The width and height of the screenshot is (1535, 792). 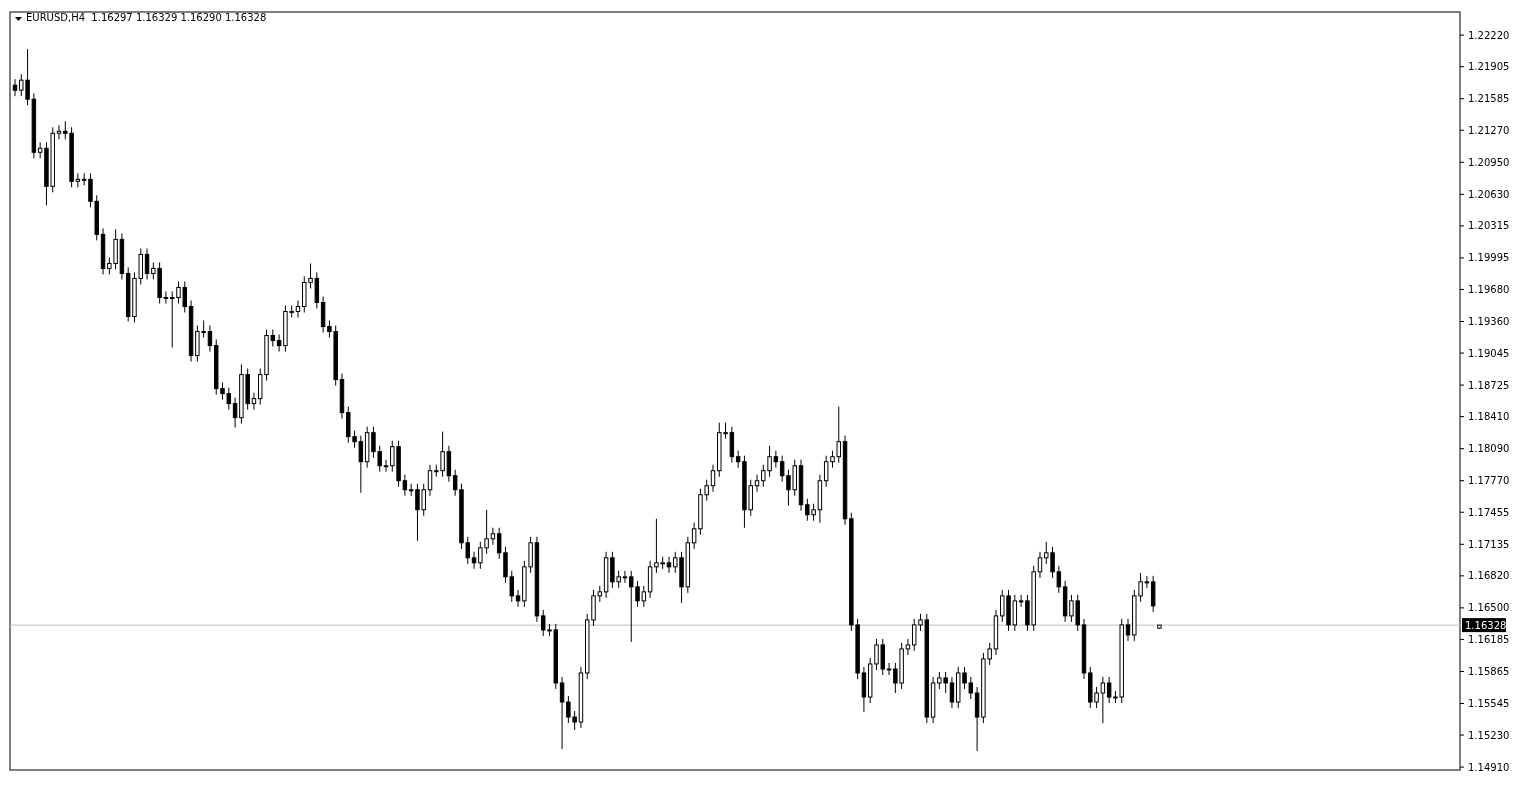 I want to click on y-tick-label: 1.15230, so click(x=1489, y=735).